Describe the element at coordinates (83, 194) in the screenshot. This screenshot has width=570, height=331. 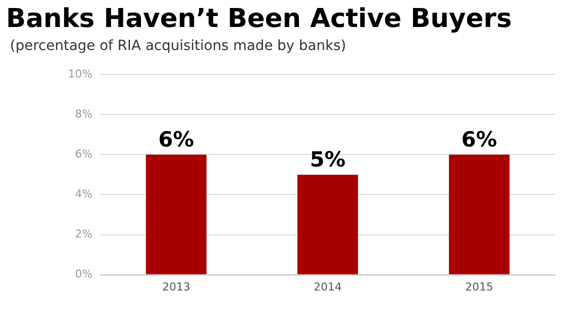
I see `y-tick-label: 4%` at that location.